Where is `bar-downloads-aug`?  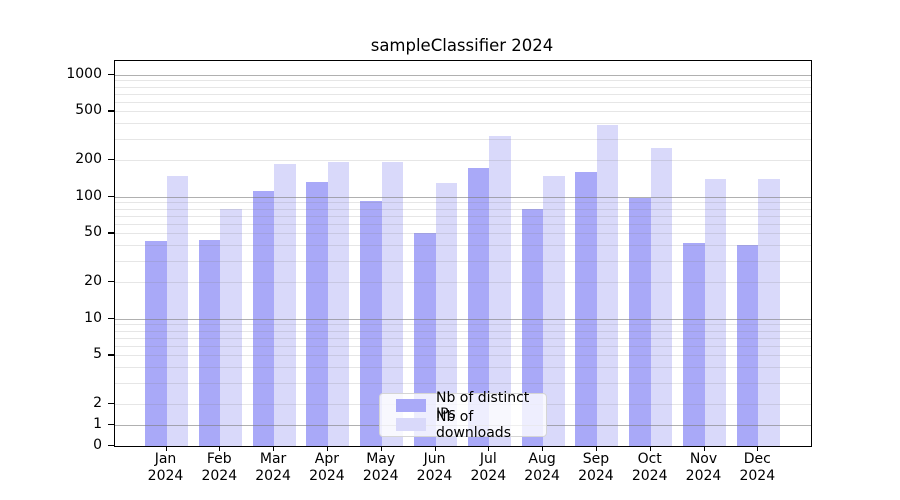
bar-downloads-aug is located at coordinates (554, 310).